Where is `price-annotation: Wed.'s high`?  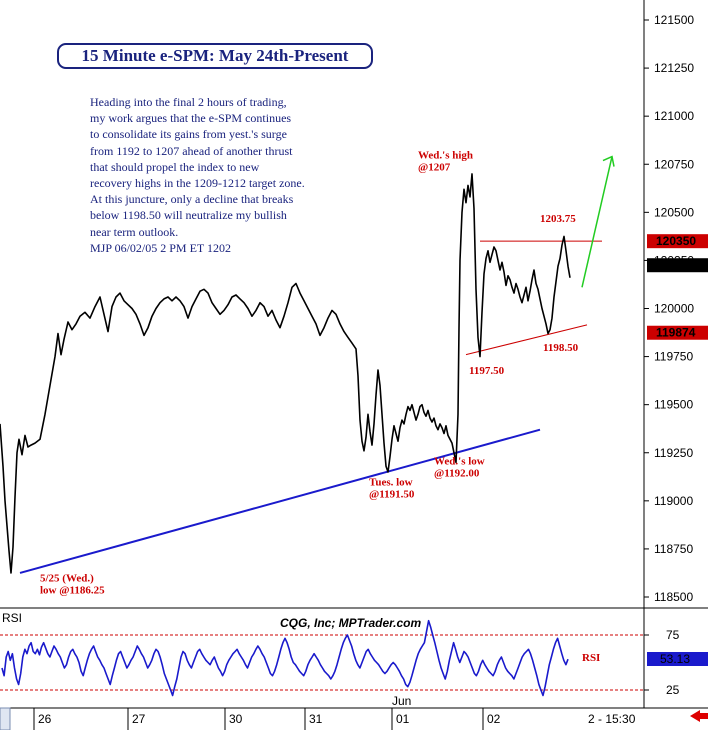 price-annotation: Wed.'s high is located at coordinates (445, 155).